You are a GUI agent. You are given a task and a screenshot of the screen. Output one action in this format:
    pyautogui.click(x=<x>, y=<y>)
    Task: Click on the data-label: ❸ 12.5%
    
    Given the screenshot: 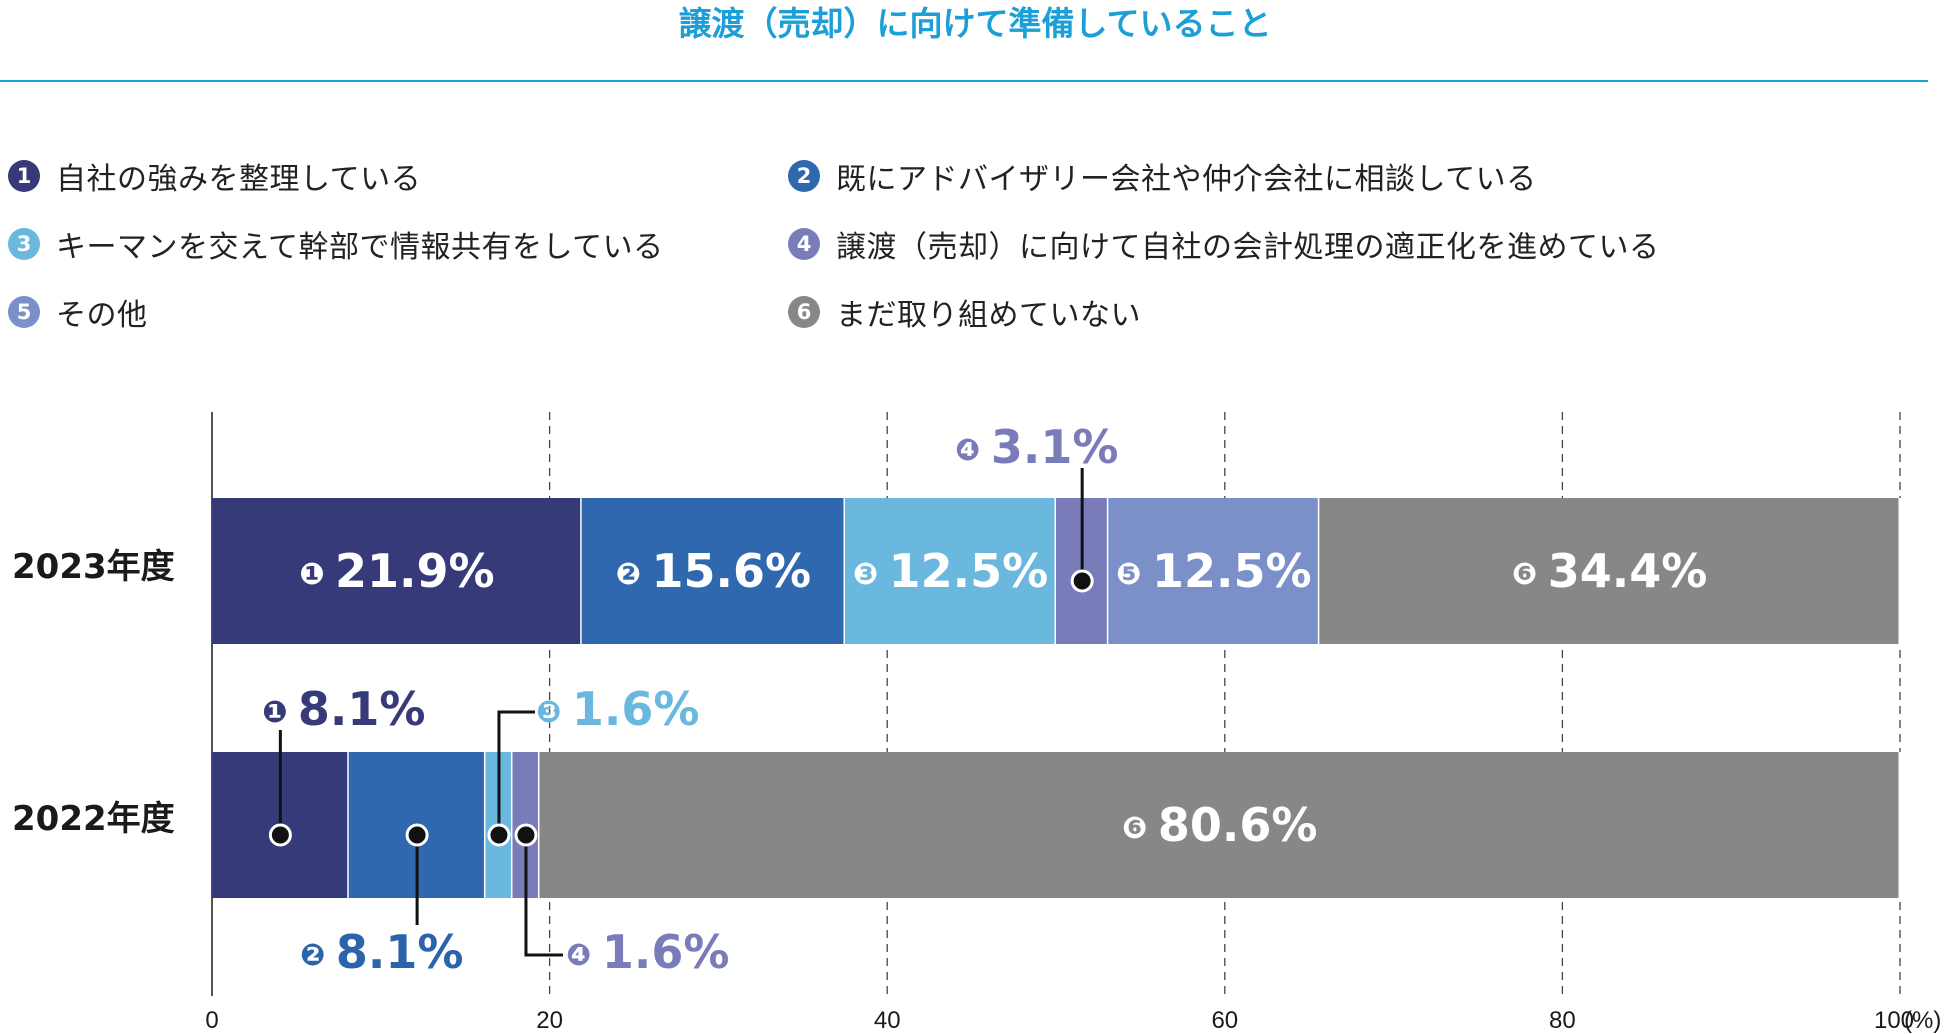 What is the action you would take?
    pyautogui.click(x=950, y=571)
    